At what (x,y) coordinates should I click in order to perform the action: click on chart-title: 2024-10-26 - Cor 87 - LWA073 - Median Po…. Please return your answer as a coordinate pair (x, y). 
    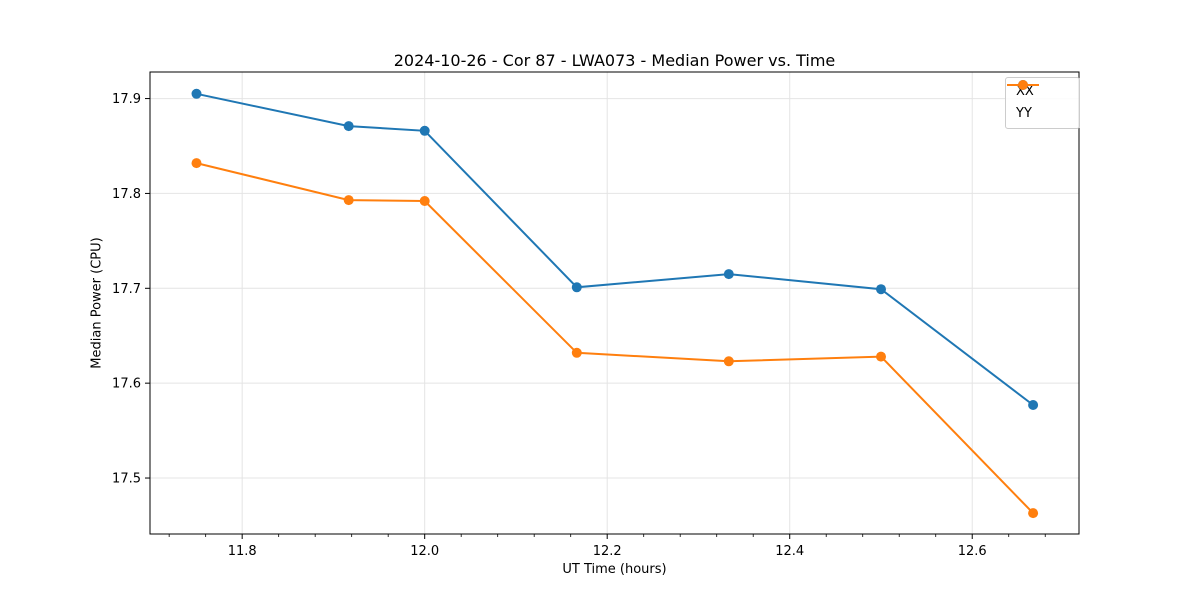
    Looking at the image, I should click on (614, 60).